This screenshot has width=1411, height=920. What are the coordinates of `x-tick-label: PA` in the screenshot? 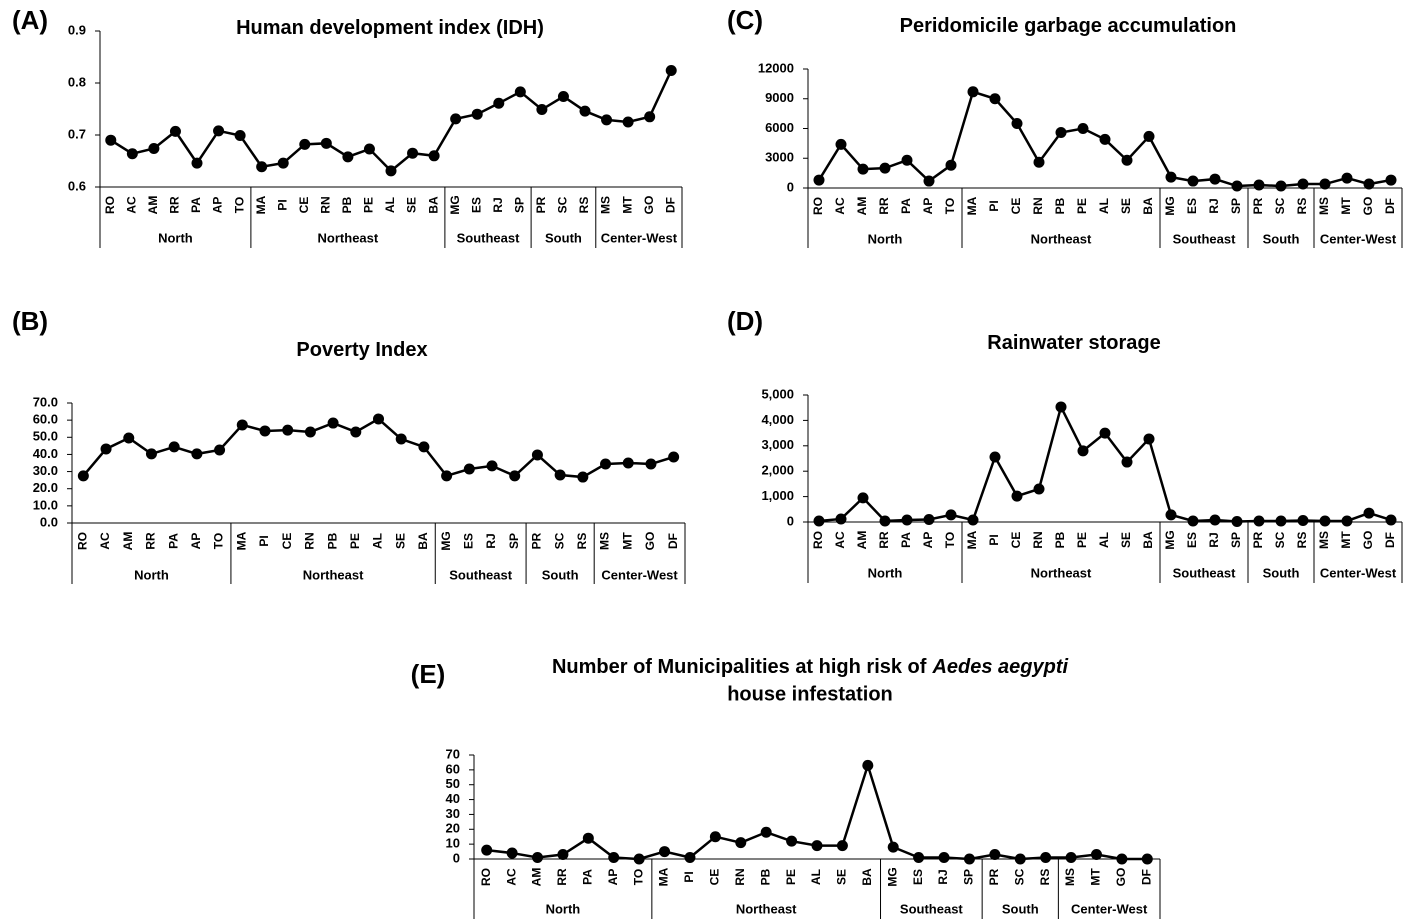 It's located at (906, 540).